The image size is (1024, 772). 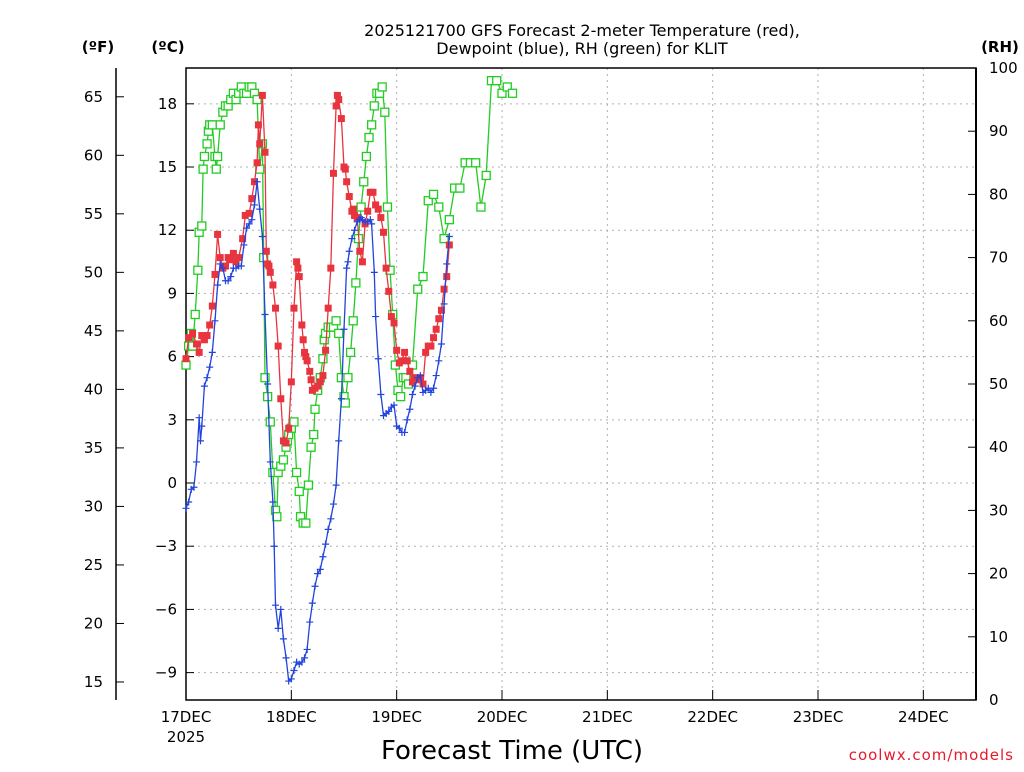 What do you see at coordinates (172, 357) in the screenshot?
I see `c-tick-label-6: 6` at bounding box center [172, 357].